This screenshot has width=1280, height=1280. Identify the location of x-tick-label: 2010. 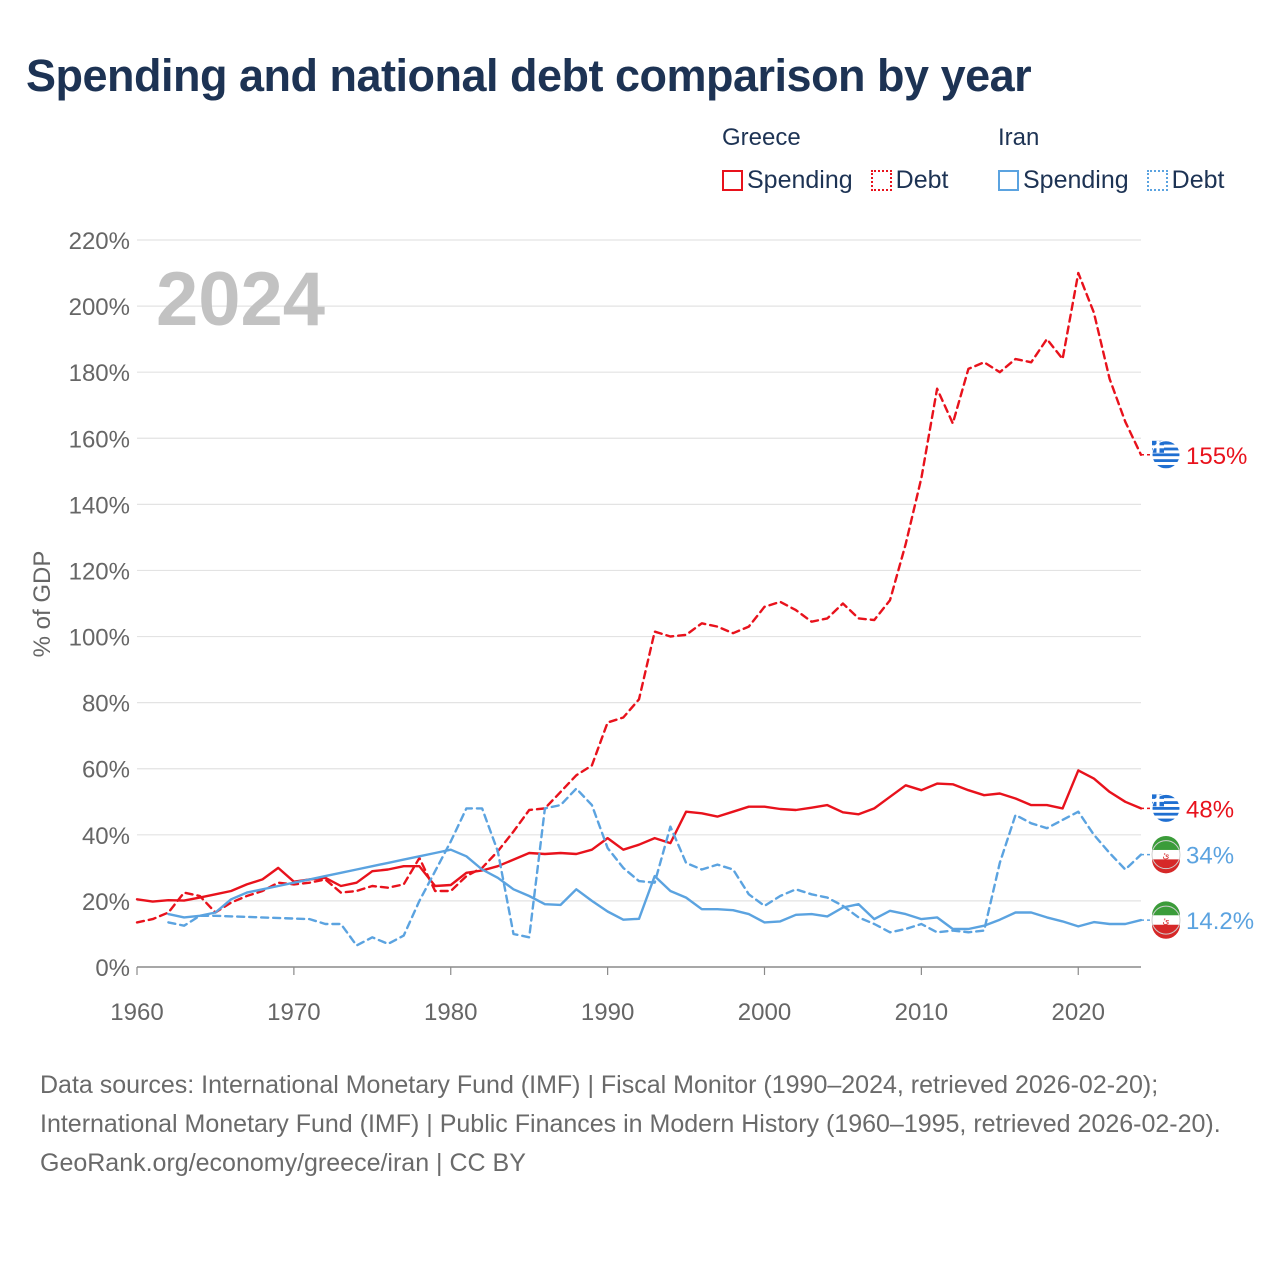
(921, 1012).